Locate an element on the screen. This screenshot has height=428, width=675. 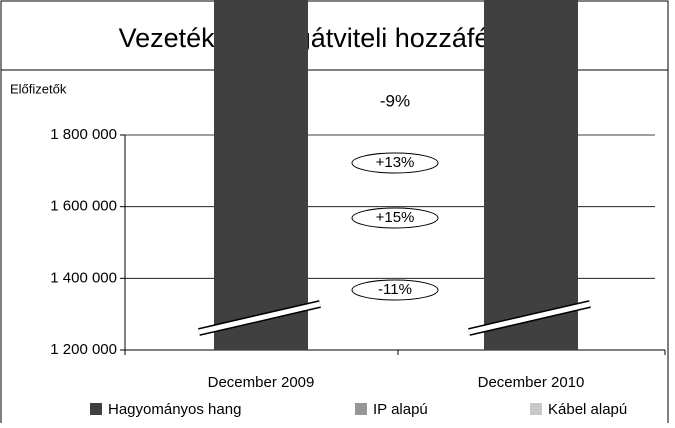
y-tick-label: 1 400 000 is located at coordinates (83, 277).